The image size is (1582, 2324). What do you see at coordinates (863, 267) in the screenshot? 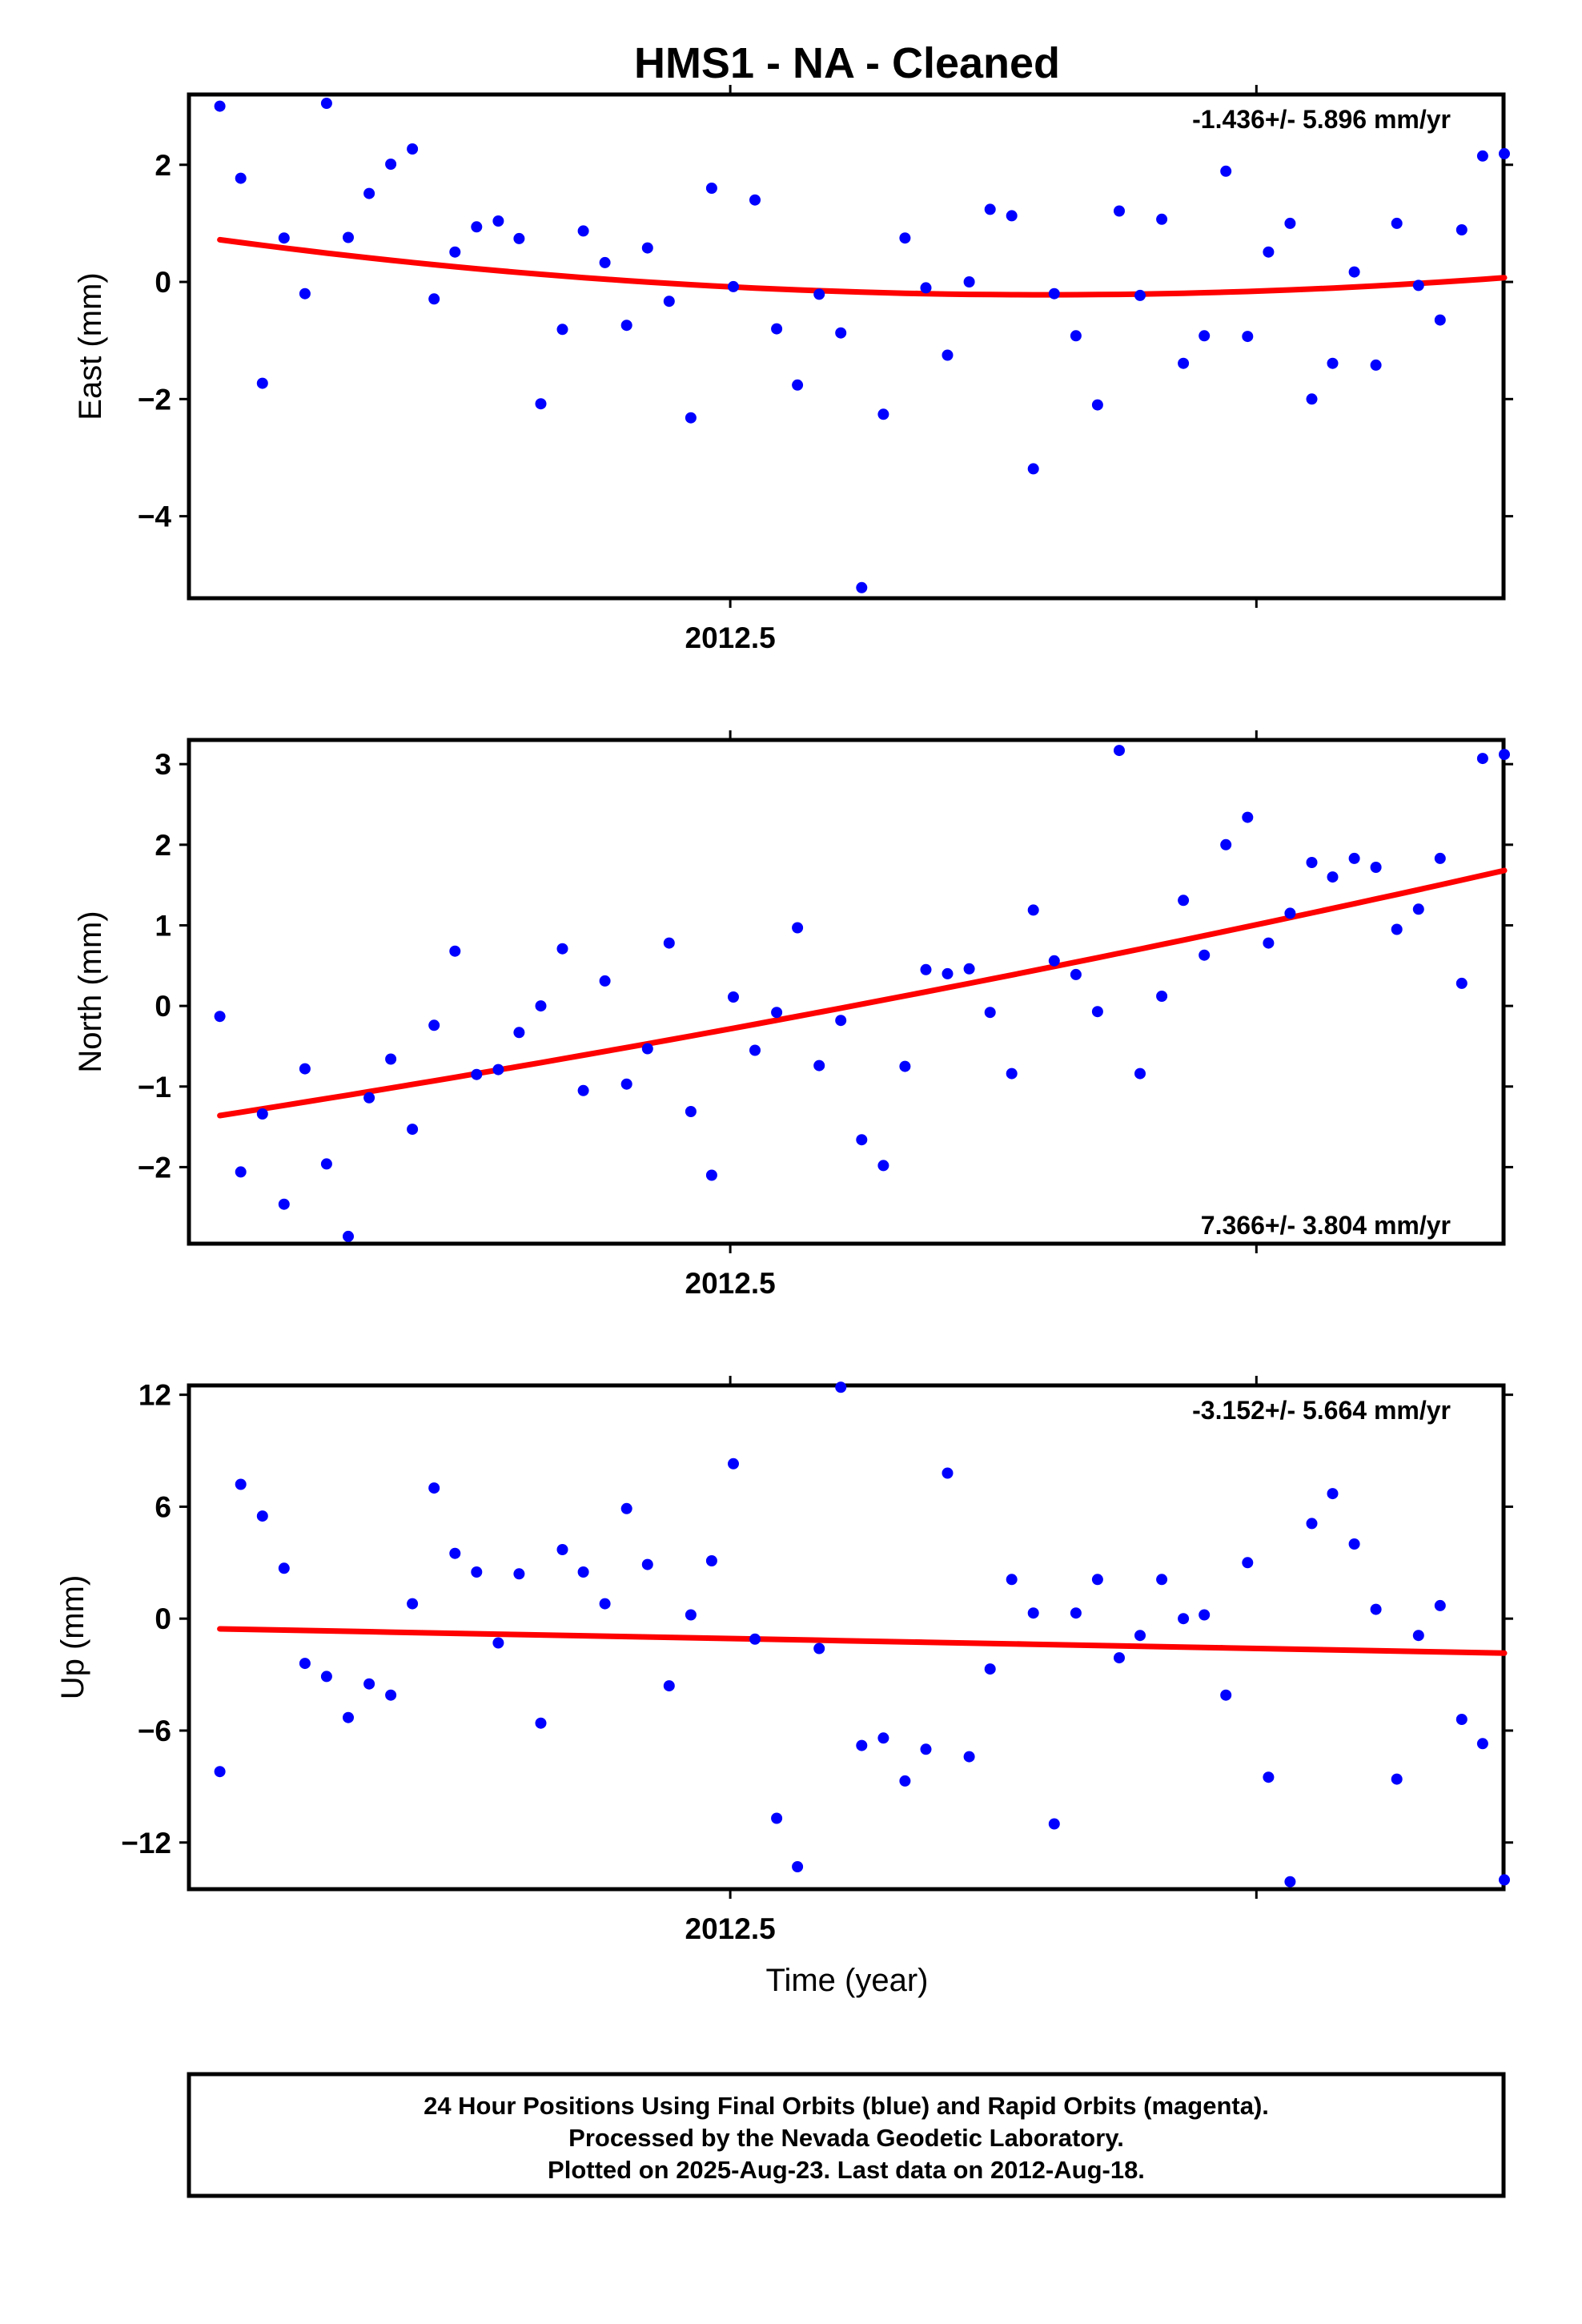
I see `east-fit-line` at bounding box center [863, 267].